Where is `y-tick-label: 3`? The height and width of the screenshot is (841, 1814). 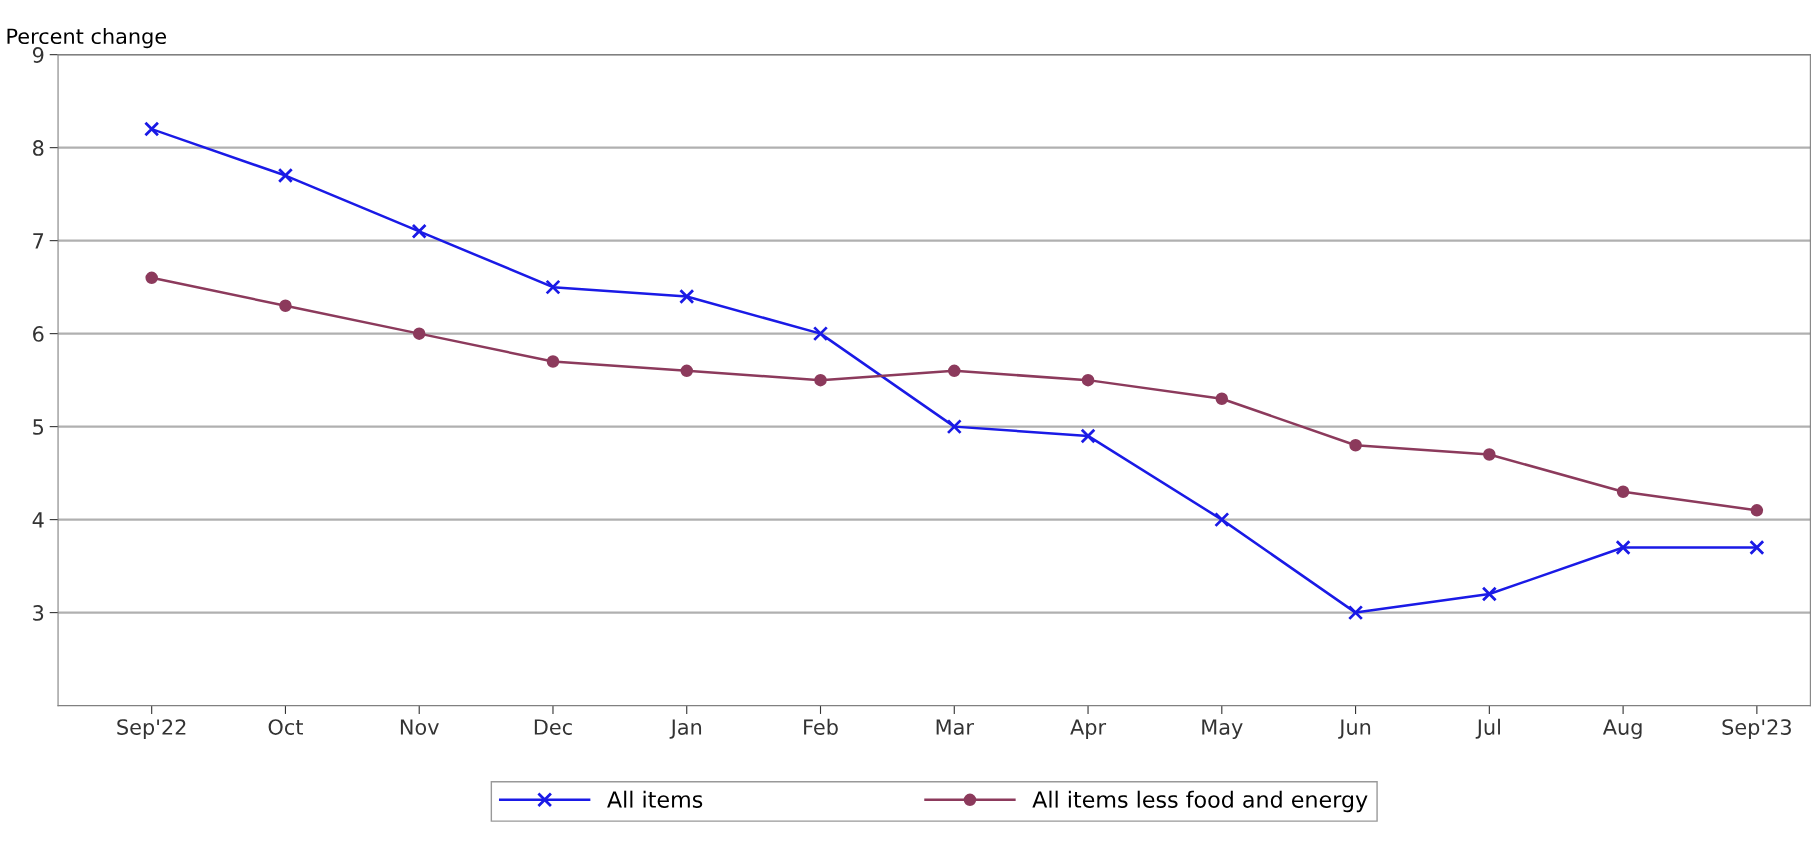 y-tick-label: 3 is located at coordinates (38, 613).